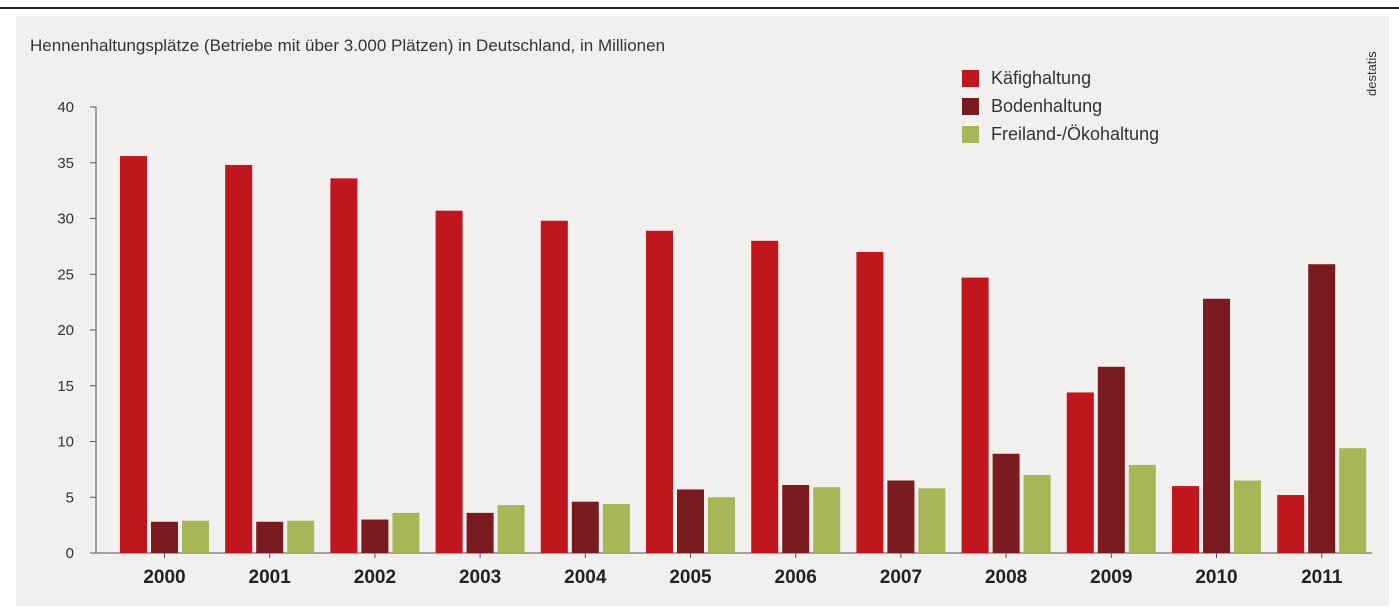 Image resolution: width=1399 pixels, height=612 pixels. What do you see at coordinates (796, 577) in the screenshot?
I see `x-tick-label-2006: 2006` at bounding box center [796, 577].